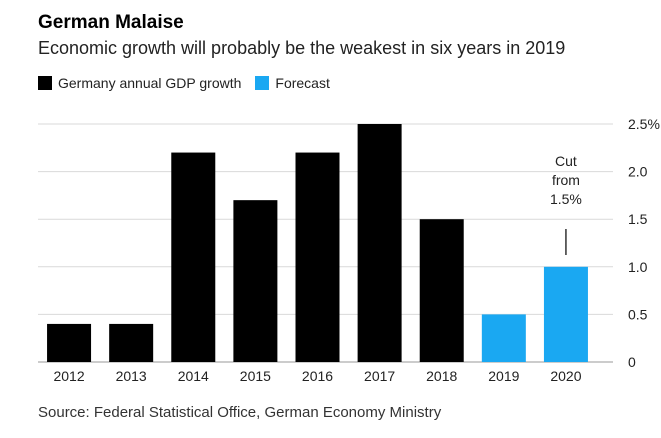 The width and height of the screenshot is (661, 438). Describe the element at coordinates (441, 376) in the screenshot. I see `x-tick-label-2018: 2018` at that location.